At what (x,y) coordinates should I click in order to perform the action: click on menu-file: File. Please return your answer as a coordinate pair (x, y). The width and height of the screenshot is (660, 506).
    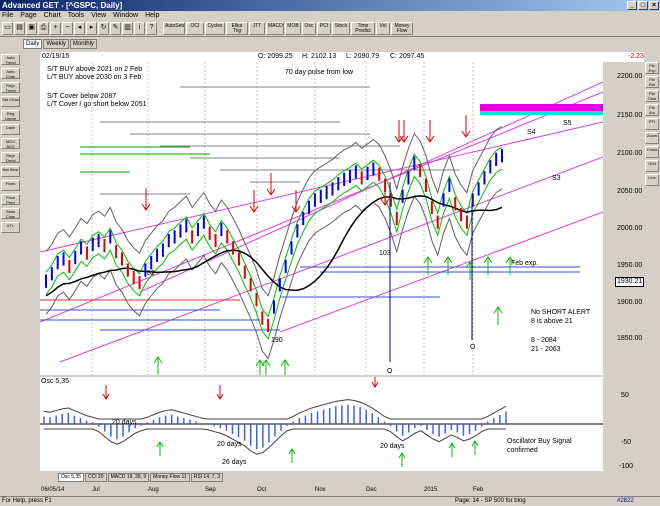
    Looking at the image, I should click on (8, 15).